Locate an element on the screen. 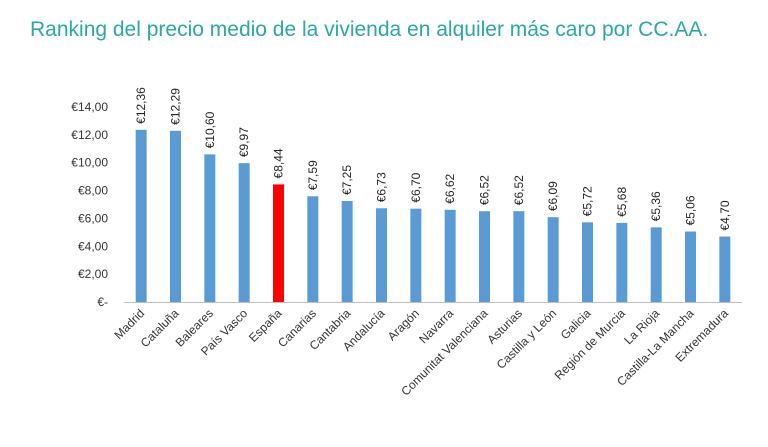 The height and width of the screenshot is (447, 768). data-label: €7,59 is located at coordinates (313, 175).